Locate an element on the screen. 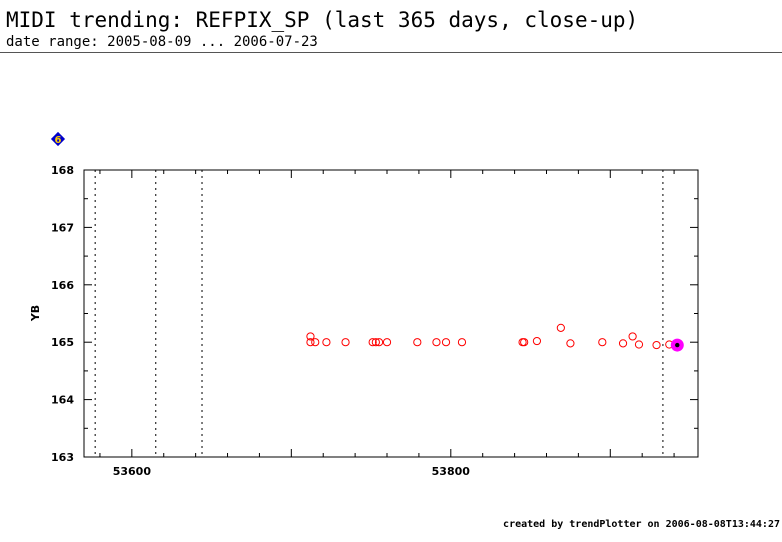 The width and height of the screenshot is (782, 542). data-points is located at coordinates (495, 337).